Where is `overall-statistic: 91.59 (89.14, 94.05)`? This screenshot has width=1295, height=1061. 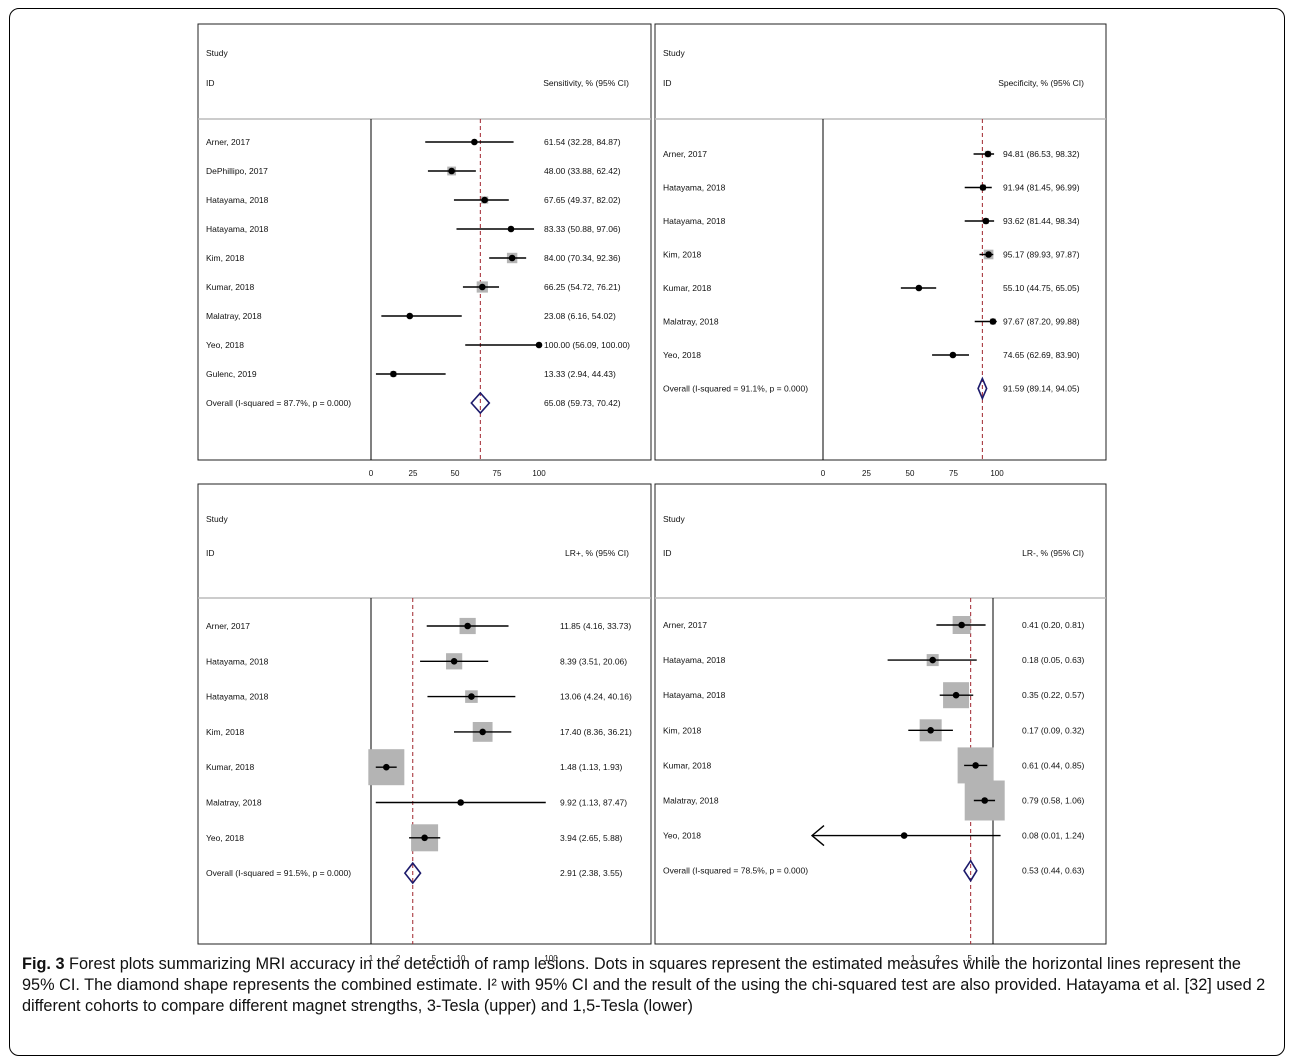
overall-statistic: 91.59 (89.14, 94.05) is located at coordinates (1041, 389).